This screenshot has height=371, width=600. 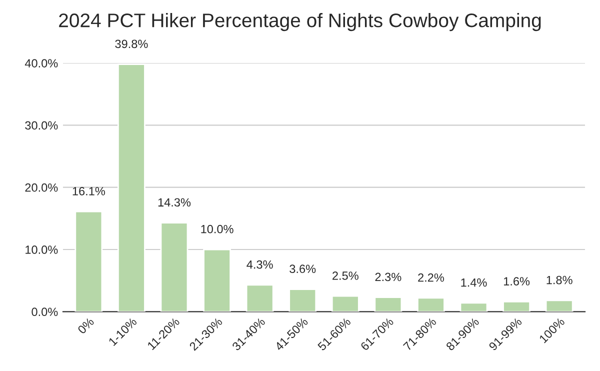 What do you see at coordinates (131, 44) in the screenshot?
I see `data-label: 39.8%` at bounding box center [131, 44].